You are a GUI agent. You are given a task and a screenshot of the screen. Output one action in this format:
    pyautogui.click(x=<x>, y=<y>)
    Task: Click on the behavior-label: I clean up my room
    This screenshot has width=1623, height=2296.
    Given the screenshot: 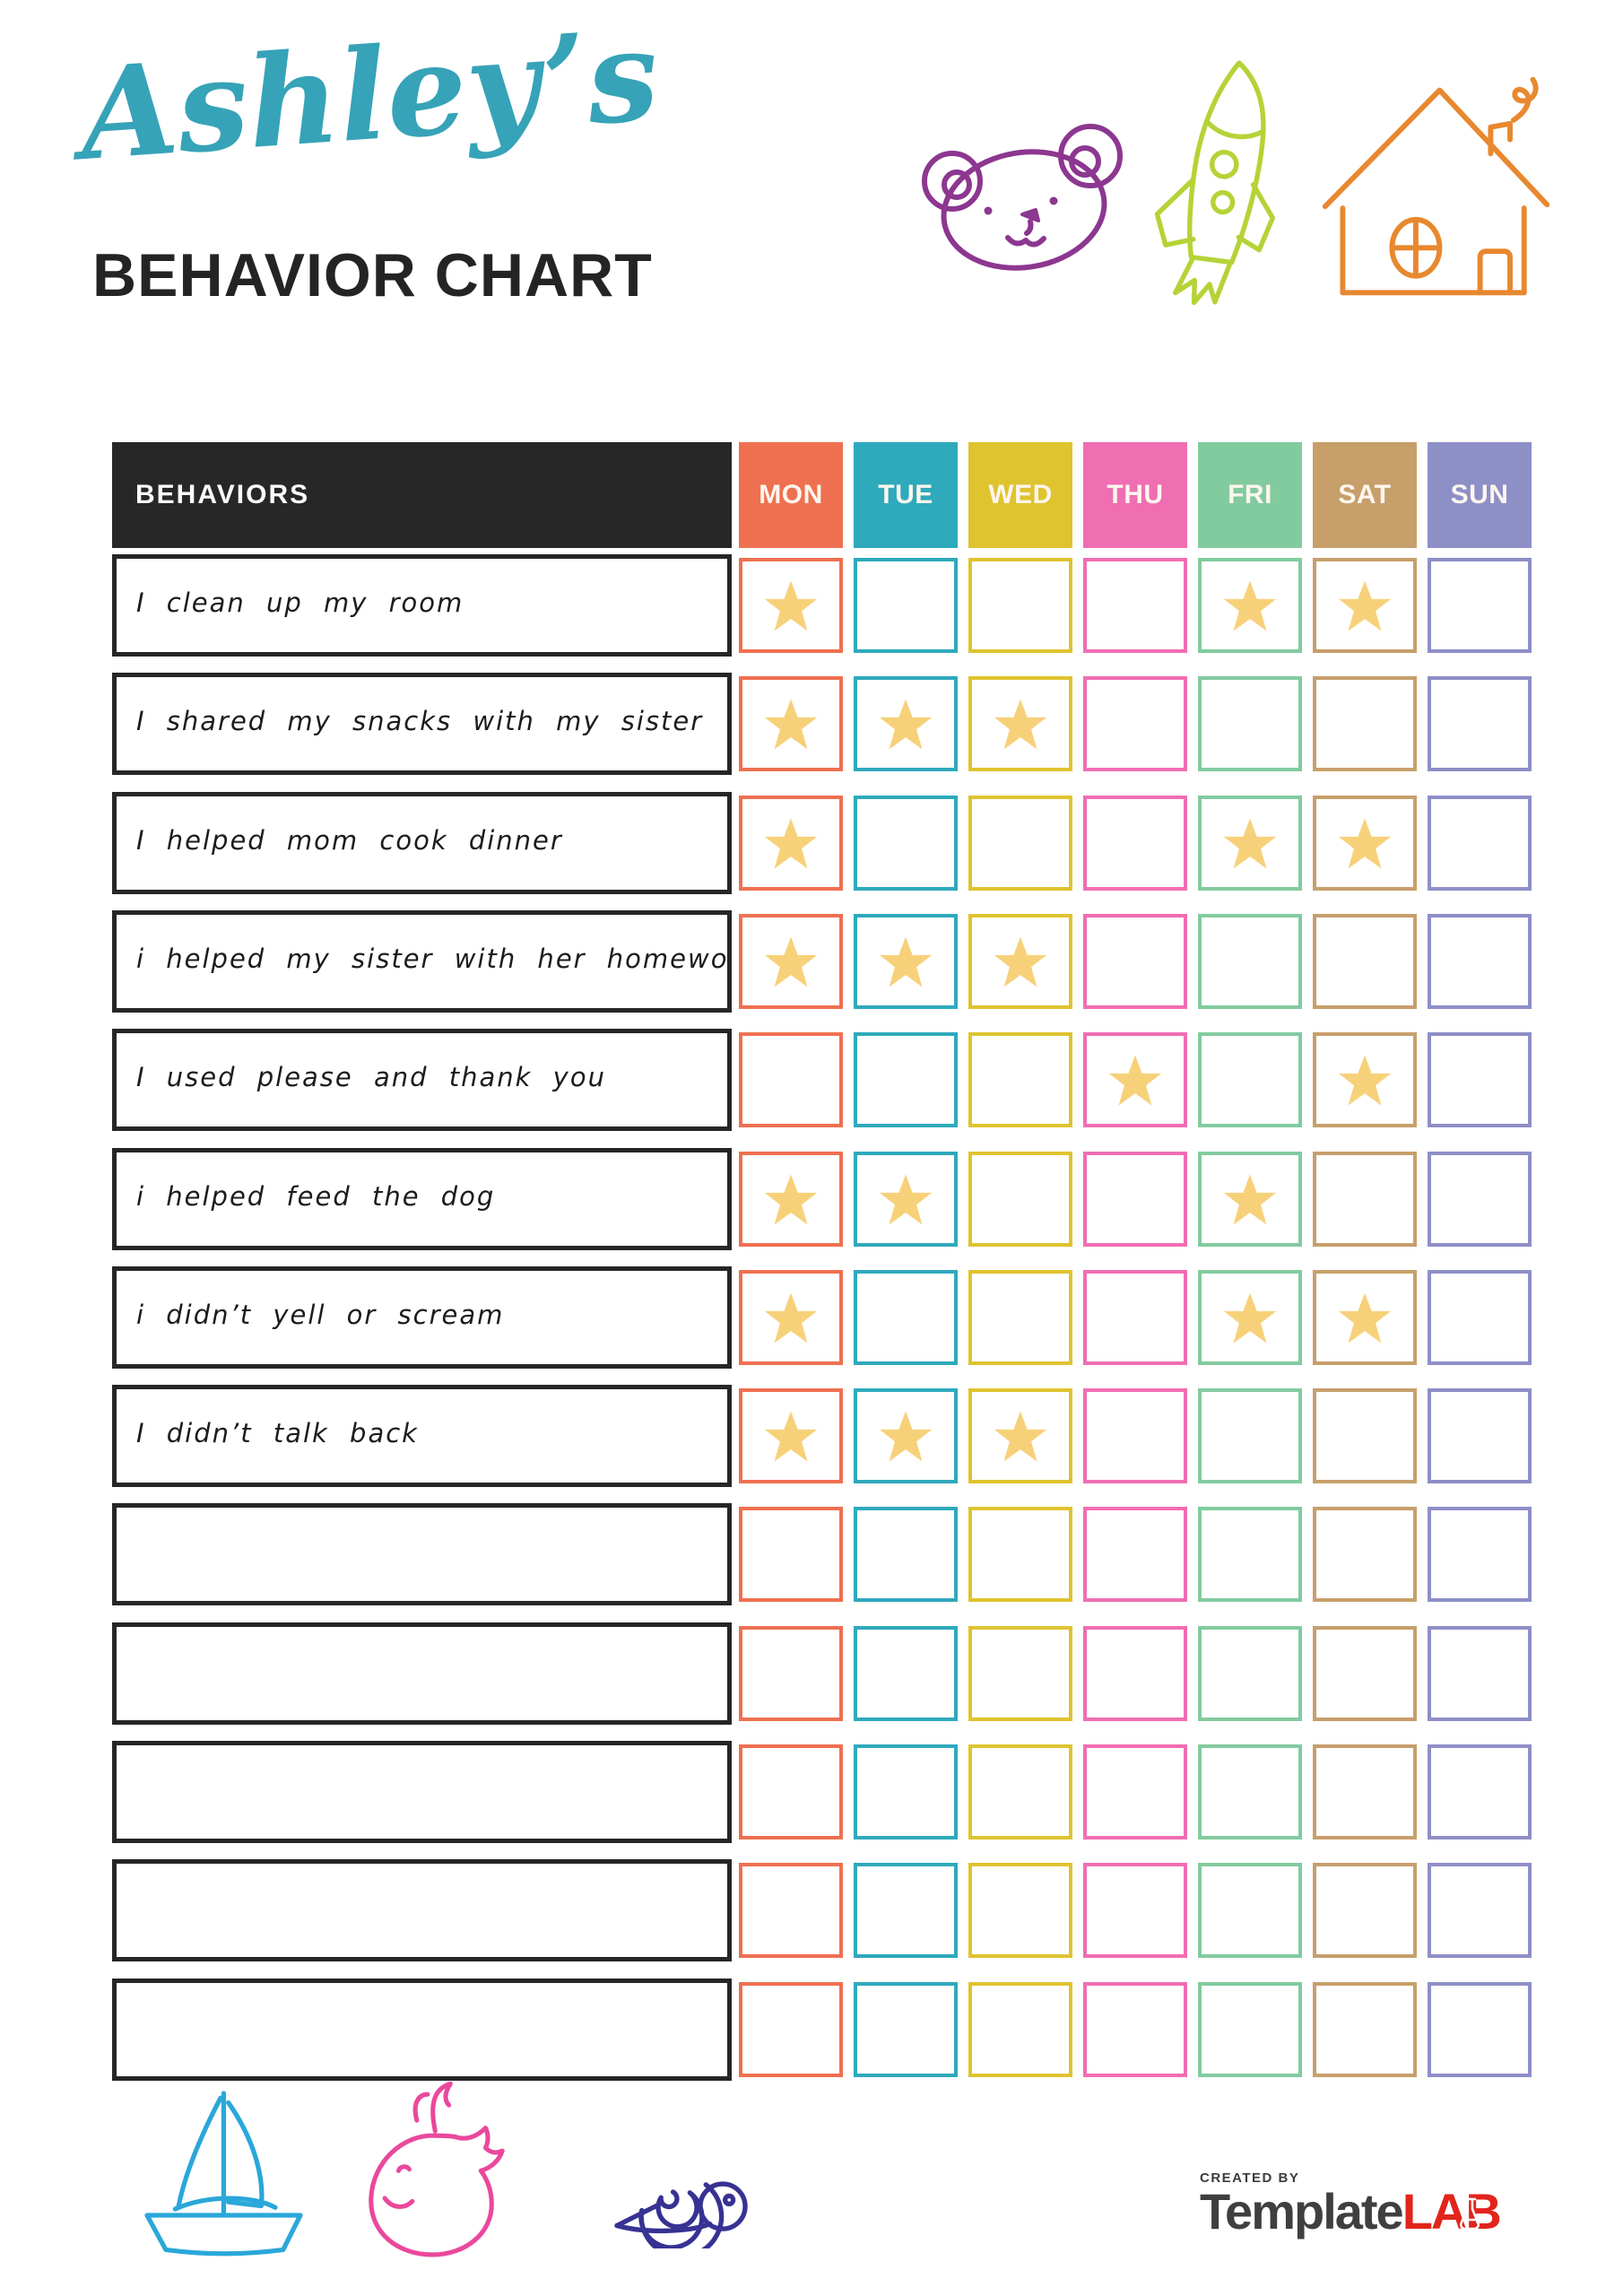 What is the action you would take?
    pyautogui.click(x=422, y=605)
    